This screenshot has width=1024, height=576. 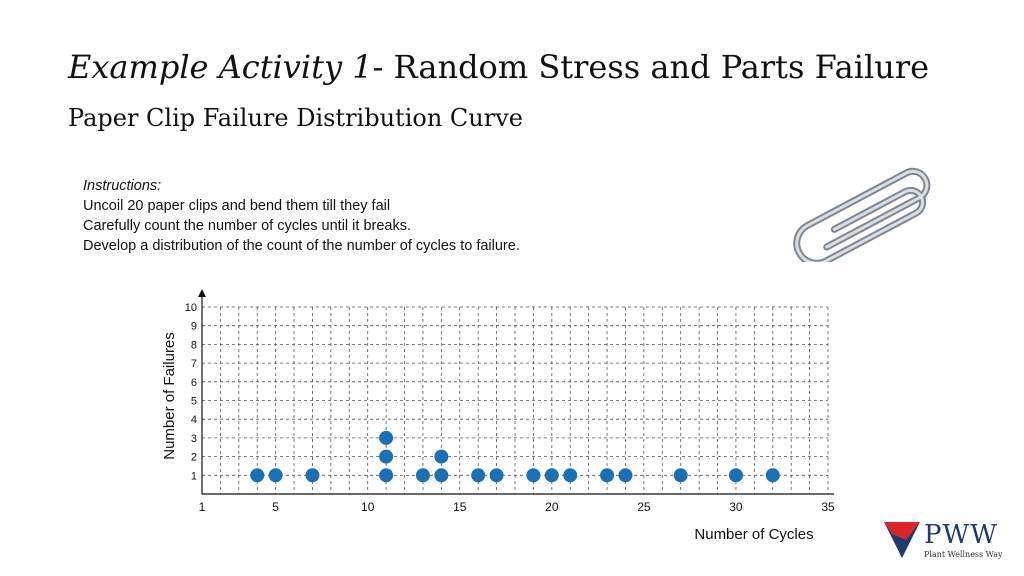 I want to click on x-tick-label: 35, so click(x=828, y=507).